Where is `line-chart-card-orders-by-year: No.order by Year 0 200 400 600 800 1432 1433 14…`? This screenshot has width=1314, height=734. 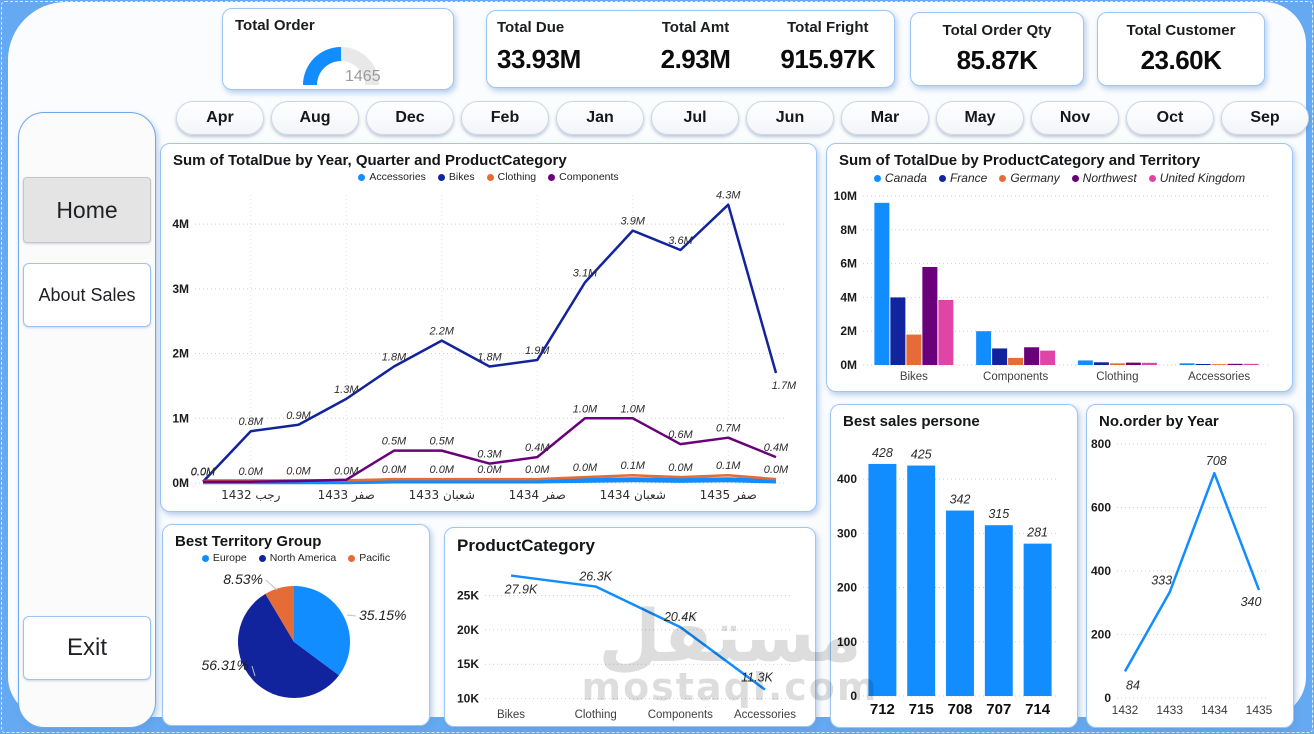 line-chart-card-orders-by-year: No.order by Year 0 200 400 600 800 1432 1433 14… is located at coordinates (1190, 566).